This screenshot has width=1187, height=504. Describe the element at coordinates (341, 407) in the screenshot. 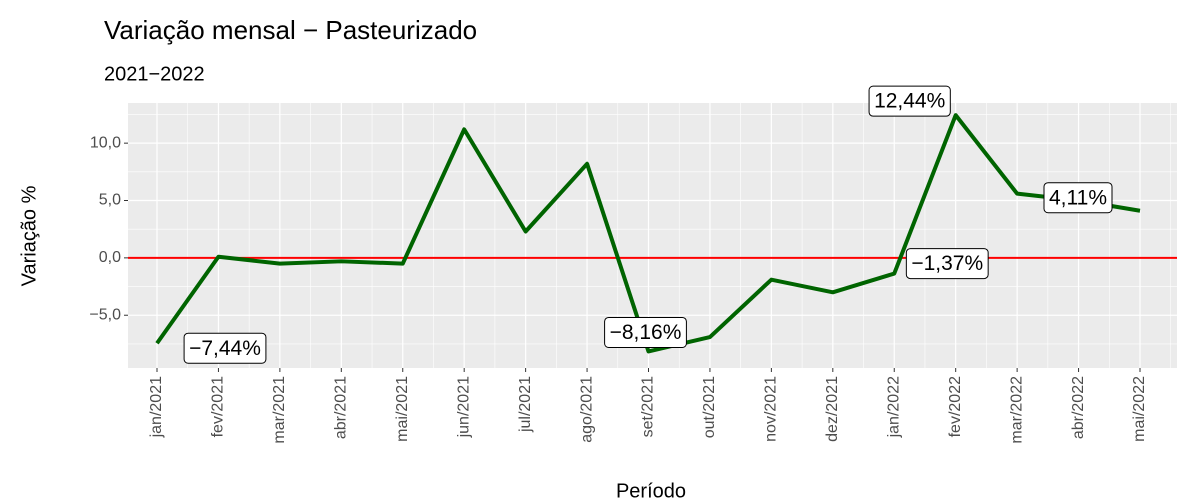

I see `x-tick-label: abr/2021` at that location.